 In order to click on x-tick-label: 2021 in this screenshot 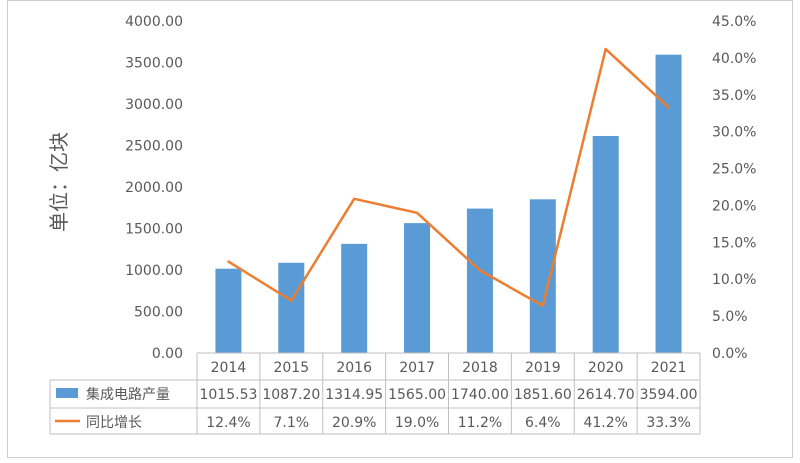, I will do `click(669, 368)`.